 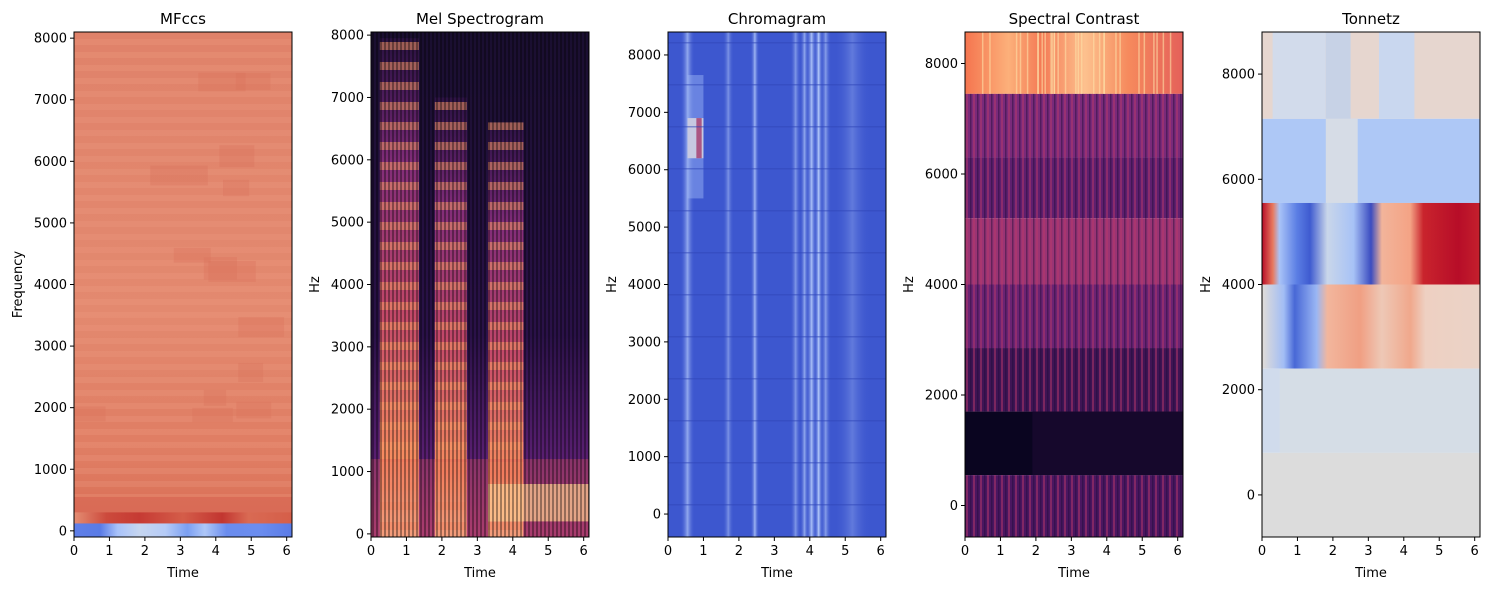 What do you see at coordinates (480, 285) in the screenshot?
I see `mel-spectrogram-heatmap` at bounding box center [480, 285].